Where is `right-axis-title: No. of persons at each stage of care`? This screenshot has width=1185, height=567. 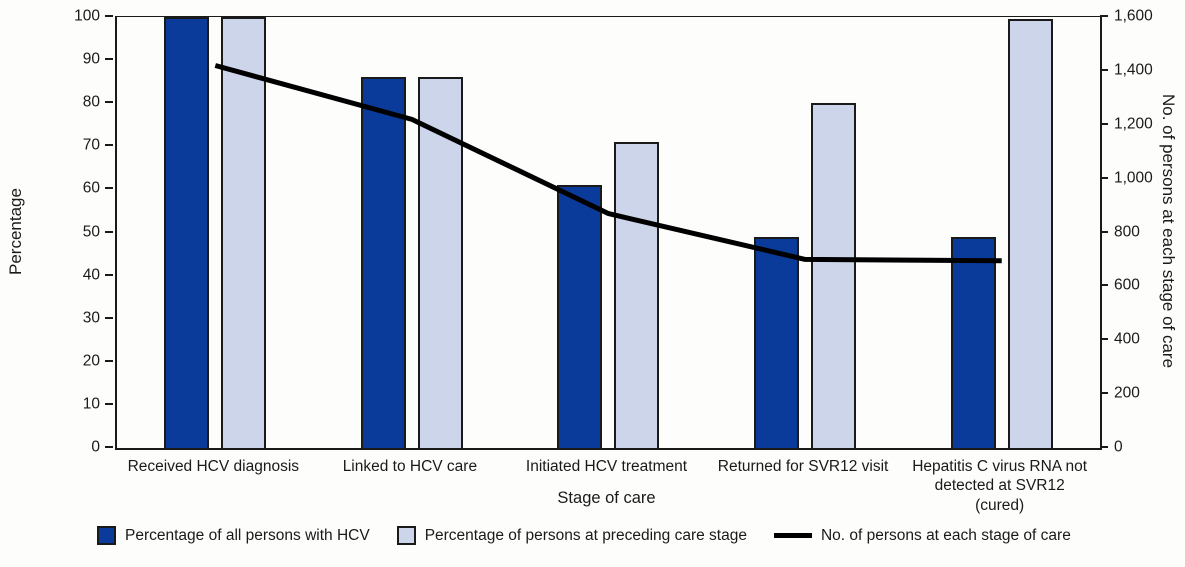 right-axis-title: No. of persons at each stage of care is located at coordinates (1168, 231).